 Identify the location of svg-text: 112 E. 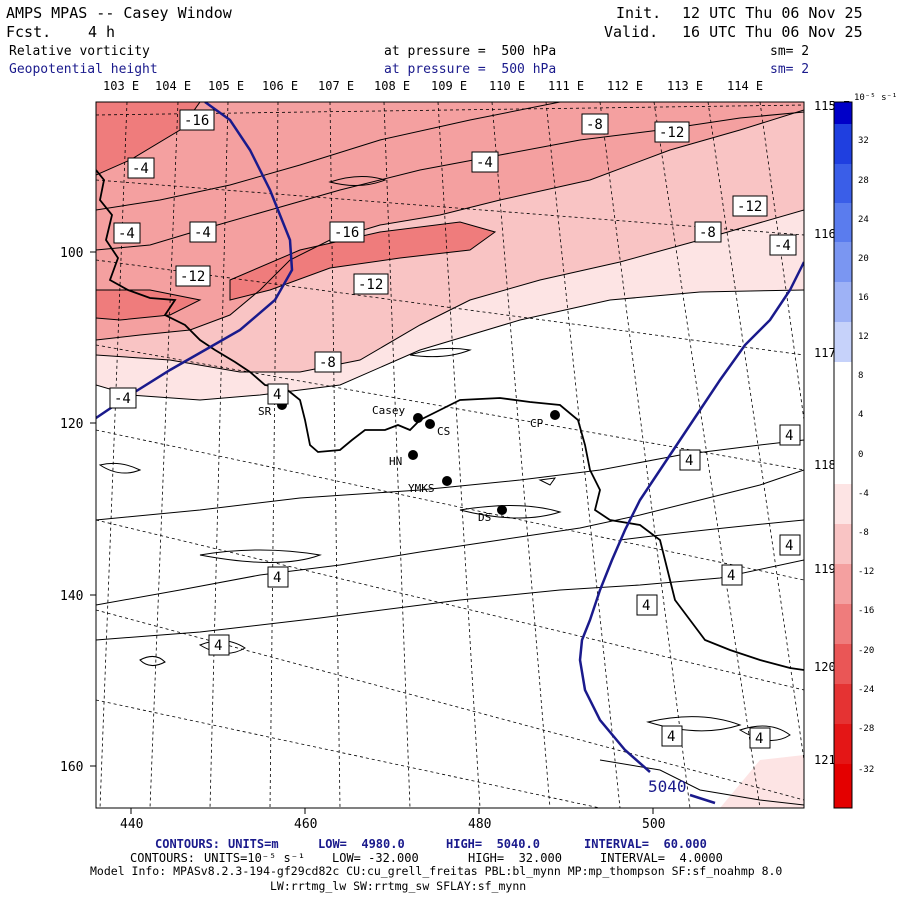
(625, 86).